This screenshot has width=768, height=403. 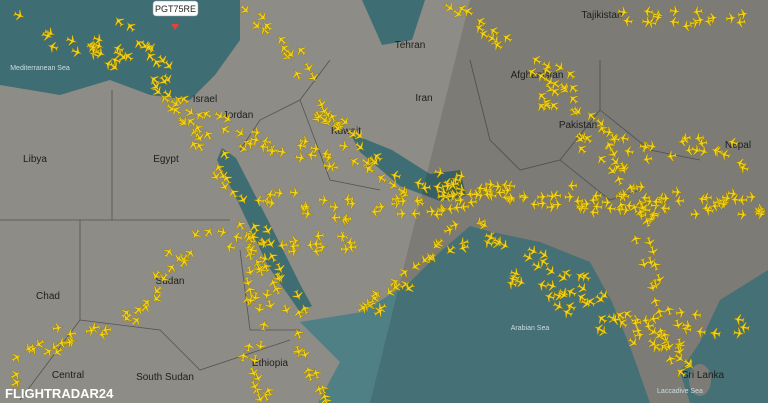 I want to click on flight-callout: PGT75RE, so click(x=175, y=15).